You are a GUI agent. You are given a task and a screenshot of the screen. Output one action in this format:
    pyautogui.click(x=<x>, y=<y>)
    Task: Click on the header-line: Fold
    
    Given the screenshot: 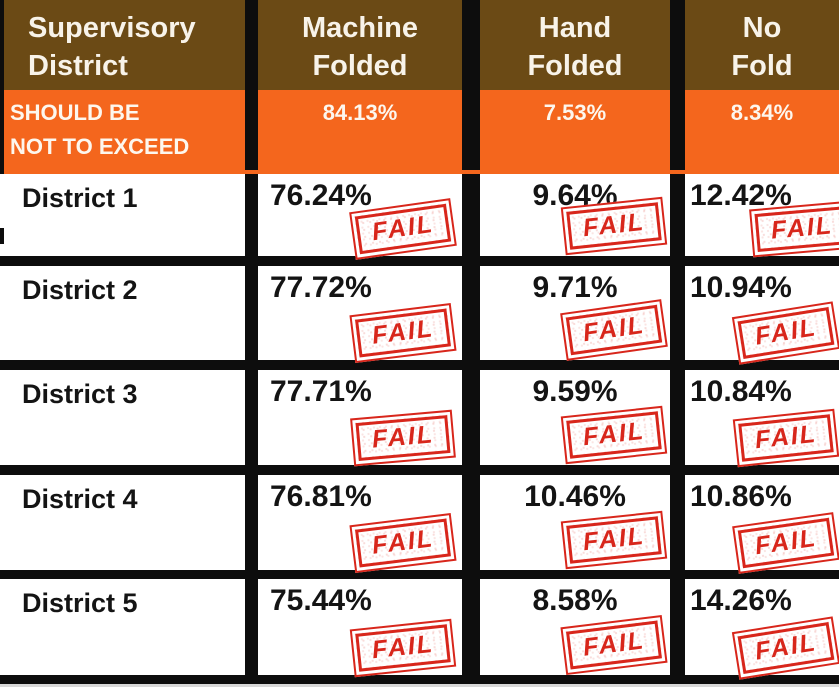 What is the action you would take?
    pyautogui.click(x=762, y=66)
    